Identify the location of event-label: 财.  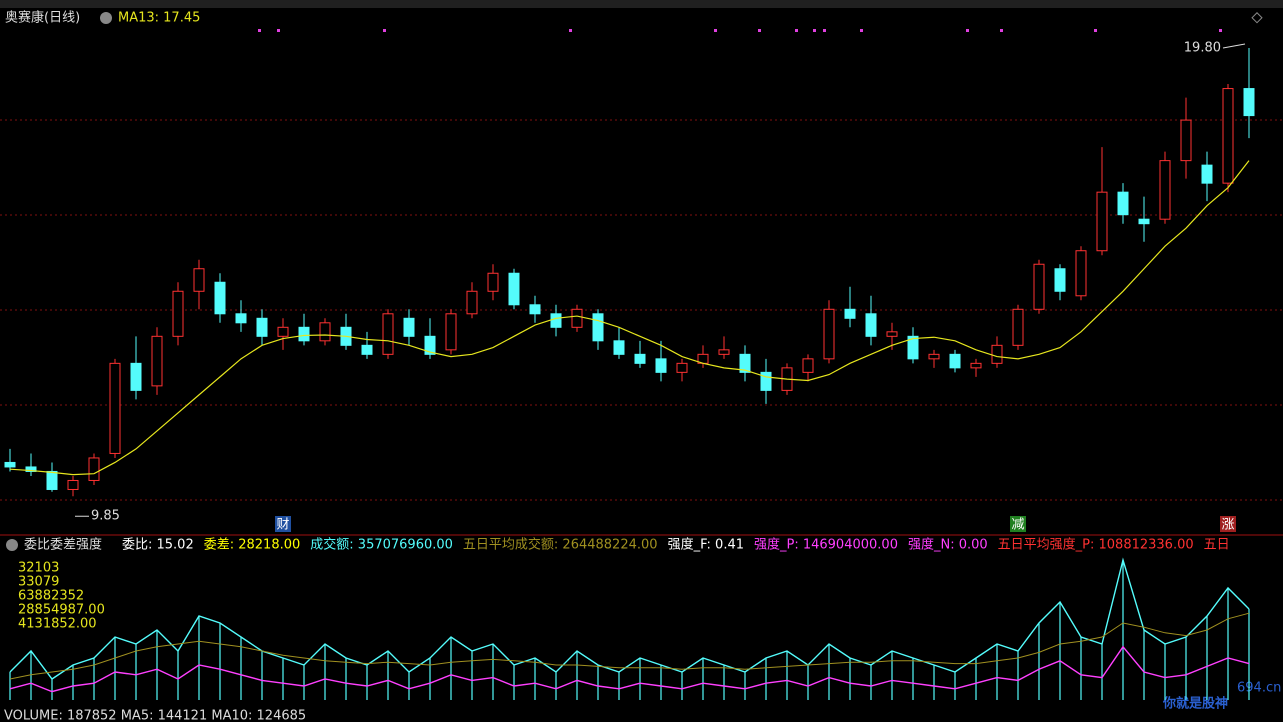
(282, 525).